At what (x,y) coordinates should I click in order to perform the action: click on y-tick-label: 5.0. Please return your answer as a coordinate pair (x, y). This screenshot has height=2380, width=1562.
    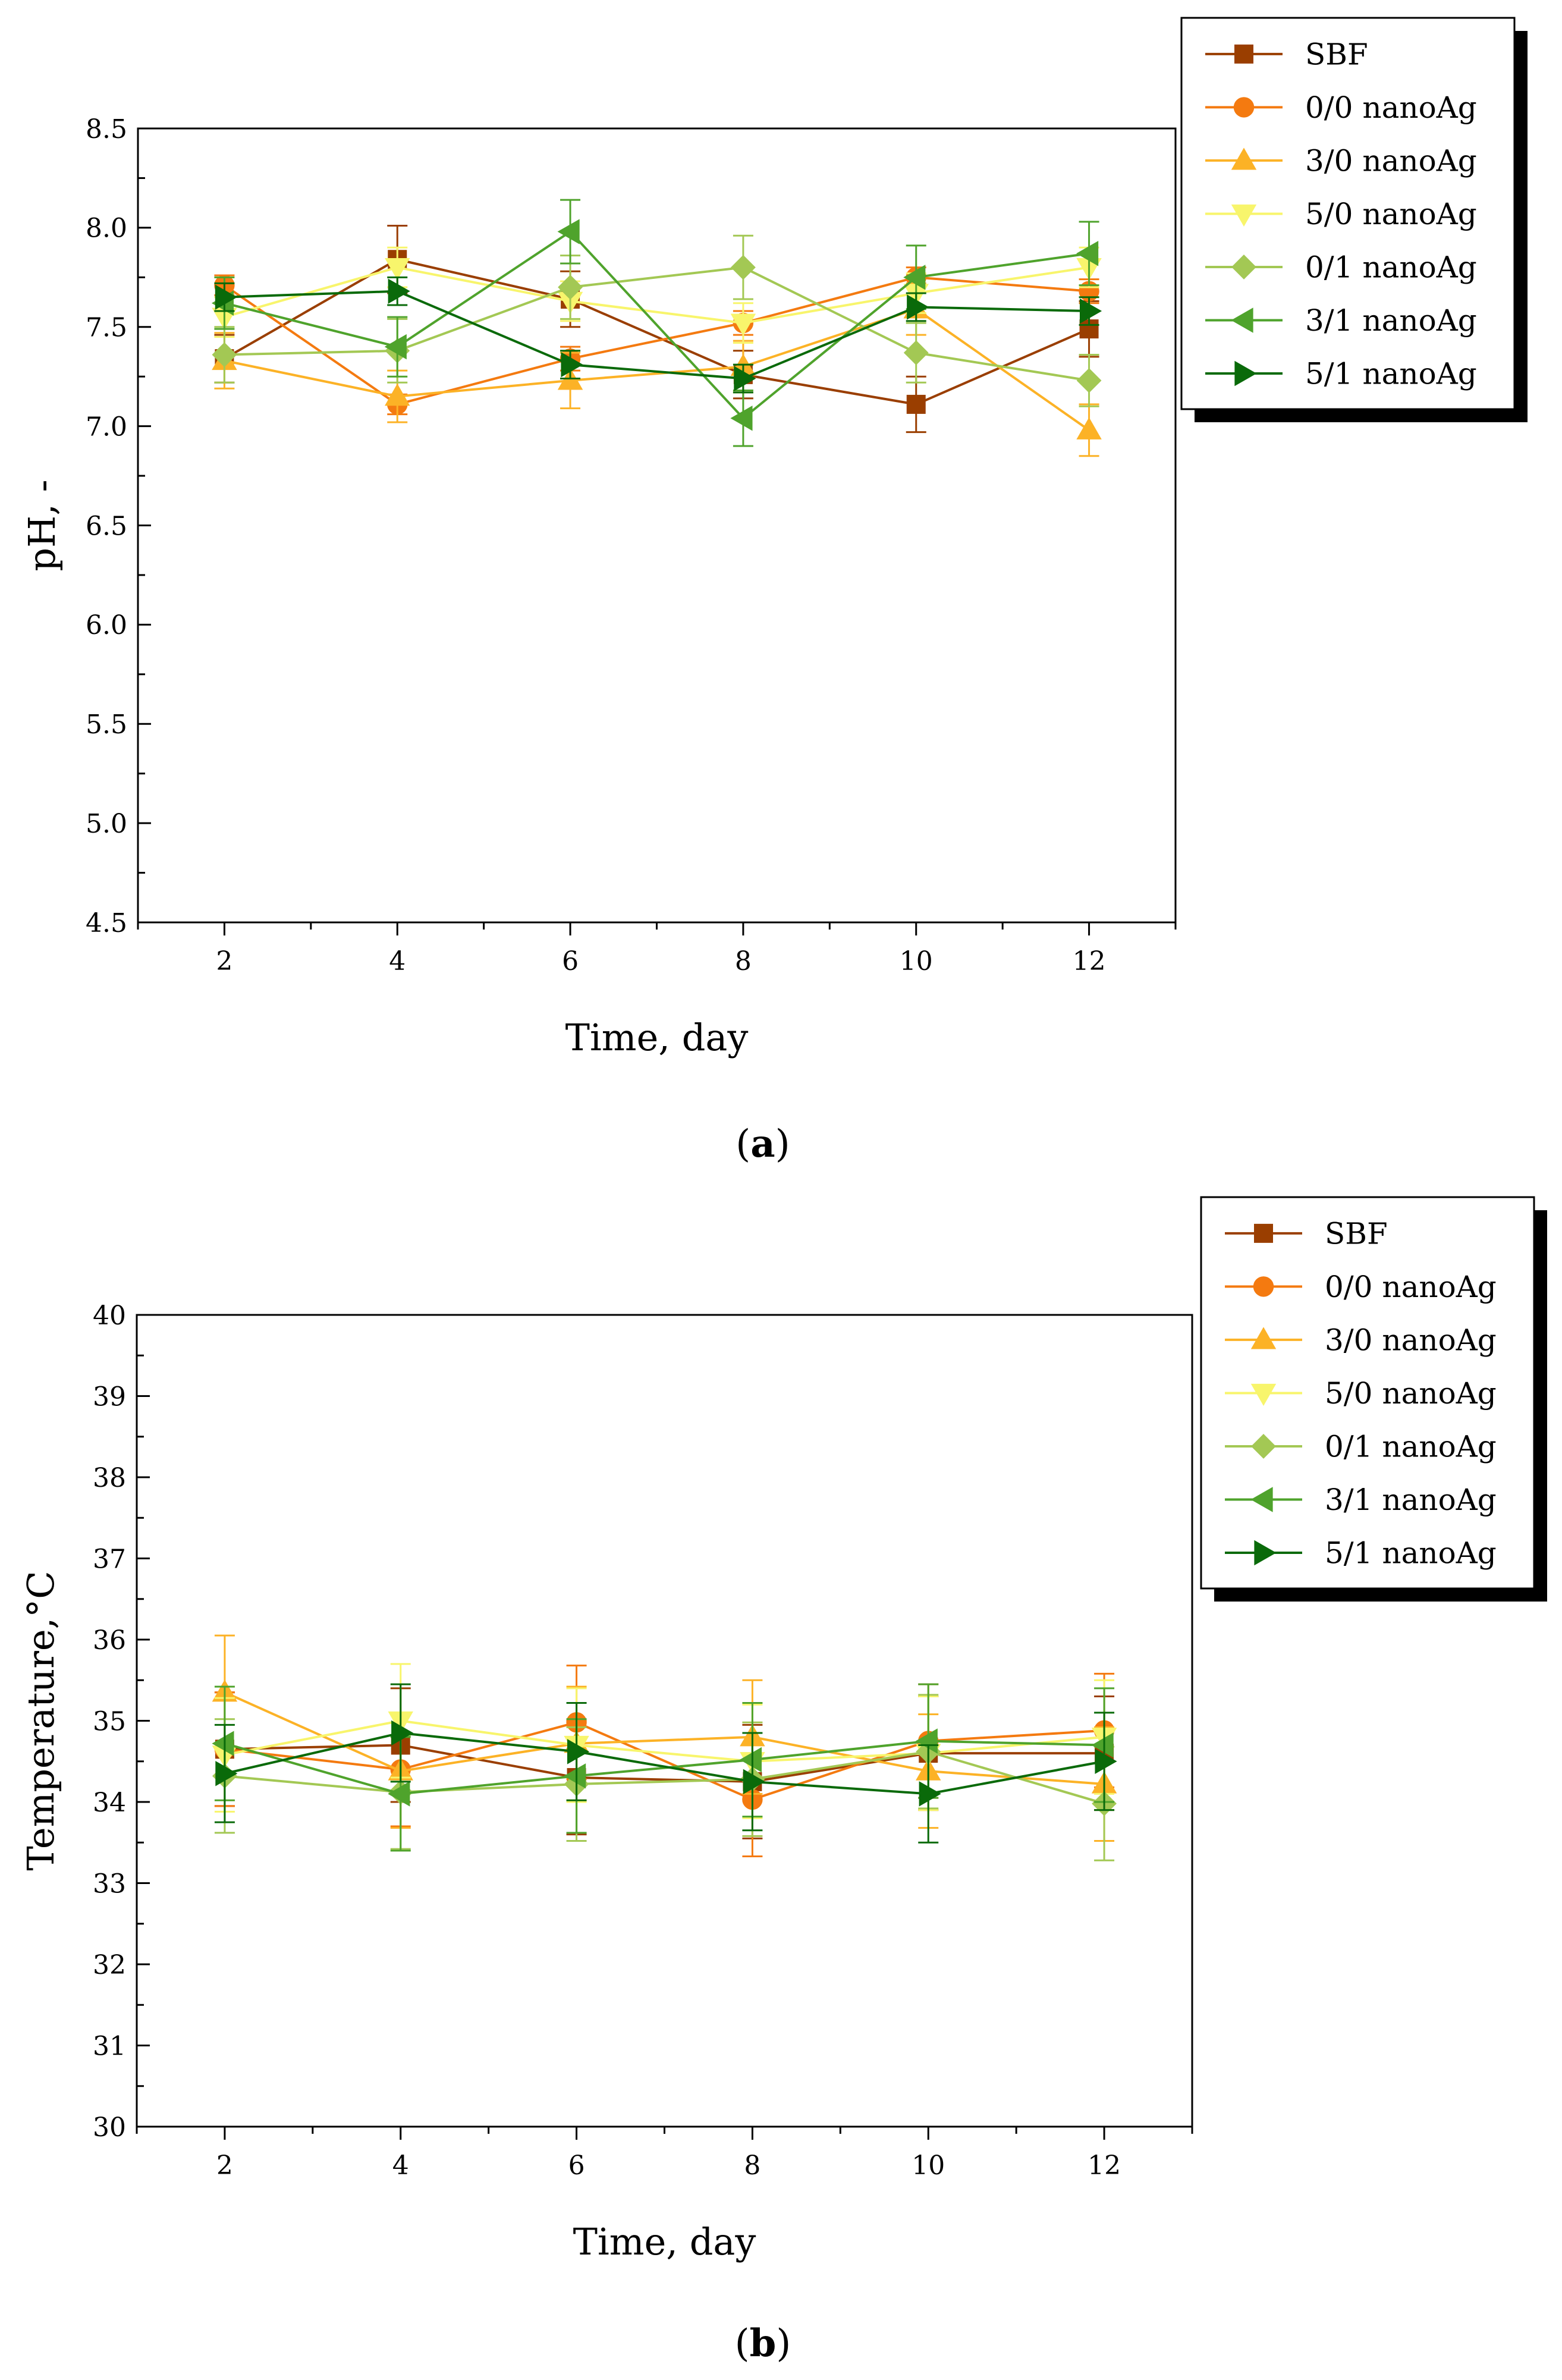
    Looking at the image, I should click on (107, 824).